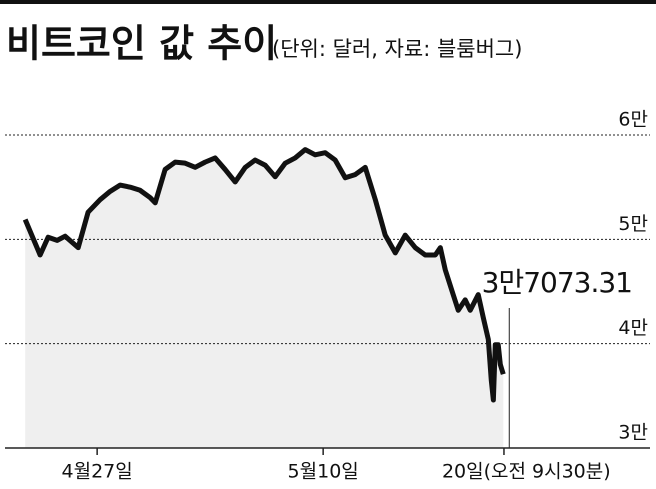  What do you see at coordinates (97, 472) in the screenshot?
I see `x-tick-label: 4월27일` at bounding box center [97, 472].